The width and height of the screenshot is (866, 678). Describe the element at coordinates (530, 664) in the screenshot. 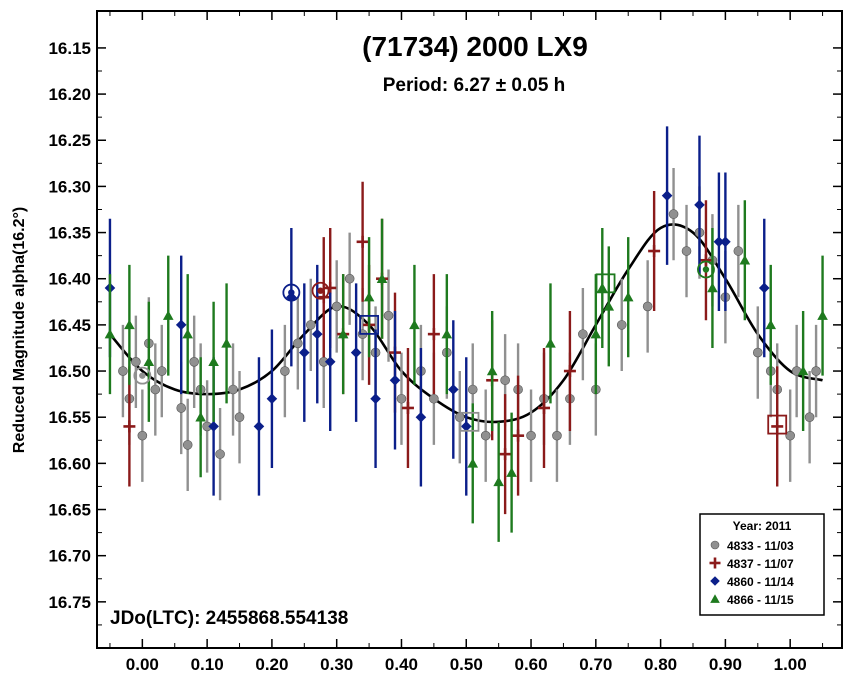

I see `x-tick-label-6: 0.60` at that location.